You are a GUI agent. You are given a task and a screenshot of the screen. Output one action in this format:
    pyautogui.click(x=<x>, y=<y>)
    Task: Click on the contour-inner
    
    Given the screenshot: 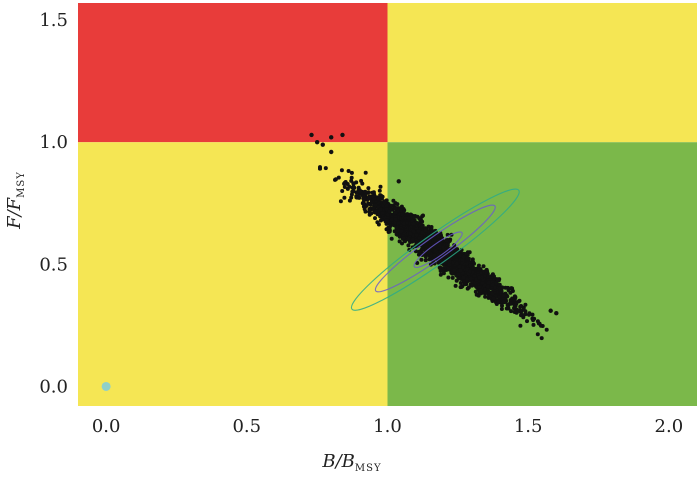 What is the action you would take?
    pyautogui.click(x=438, y=249)
    